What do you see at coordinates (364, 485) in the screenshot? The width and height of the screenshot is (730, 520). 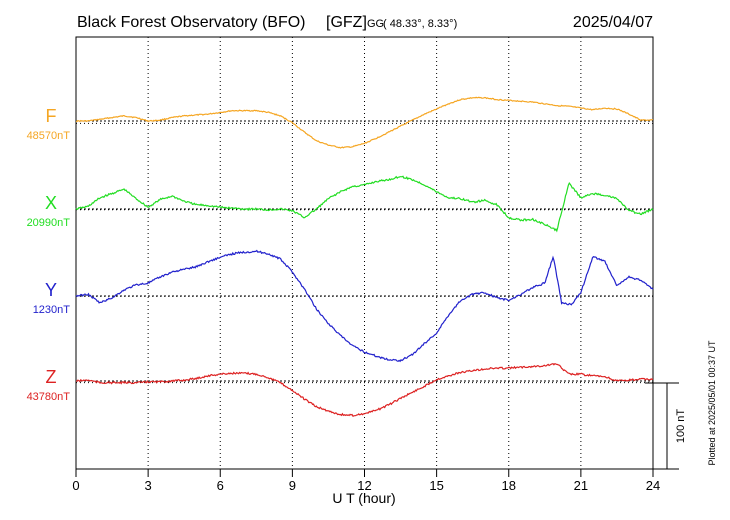 I see `x-tick-label: 12` at bounding box center [364, 485].